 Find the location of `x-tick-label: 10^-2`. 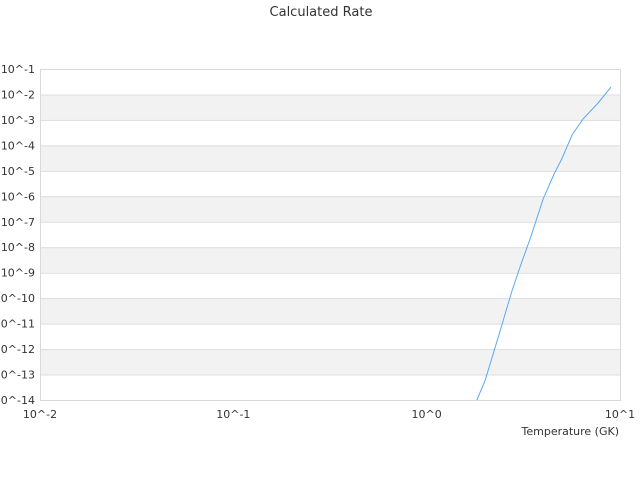

x-tick-label: 10^-2 is located at coordinates (40, 414).